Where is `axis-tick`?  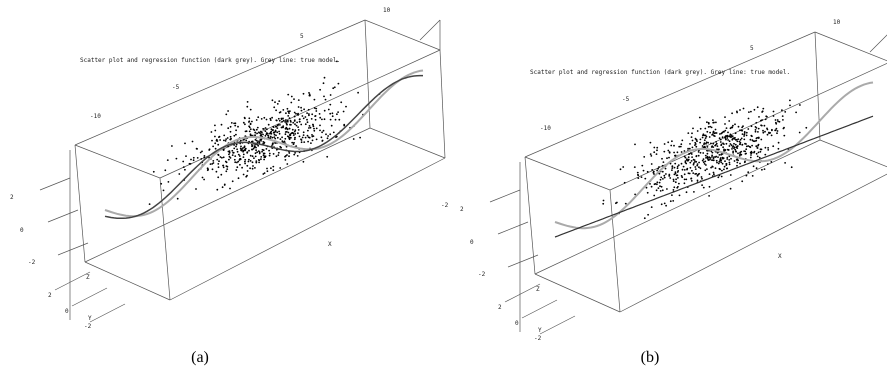
axis-tick is located at coordinates (557, 325).